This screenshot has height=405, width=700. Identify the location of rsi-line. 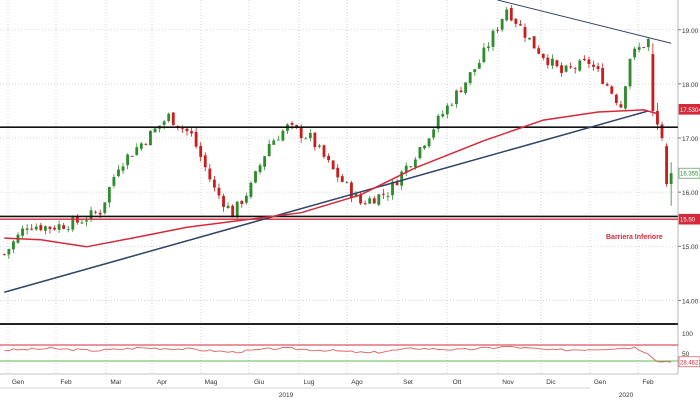
(338, 354).